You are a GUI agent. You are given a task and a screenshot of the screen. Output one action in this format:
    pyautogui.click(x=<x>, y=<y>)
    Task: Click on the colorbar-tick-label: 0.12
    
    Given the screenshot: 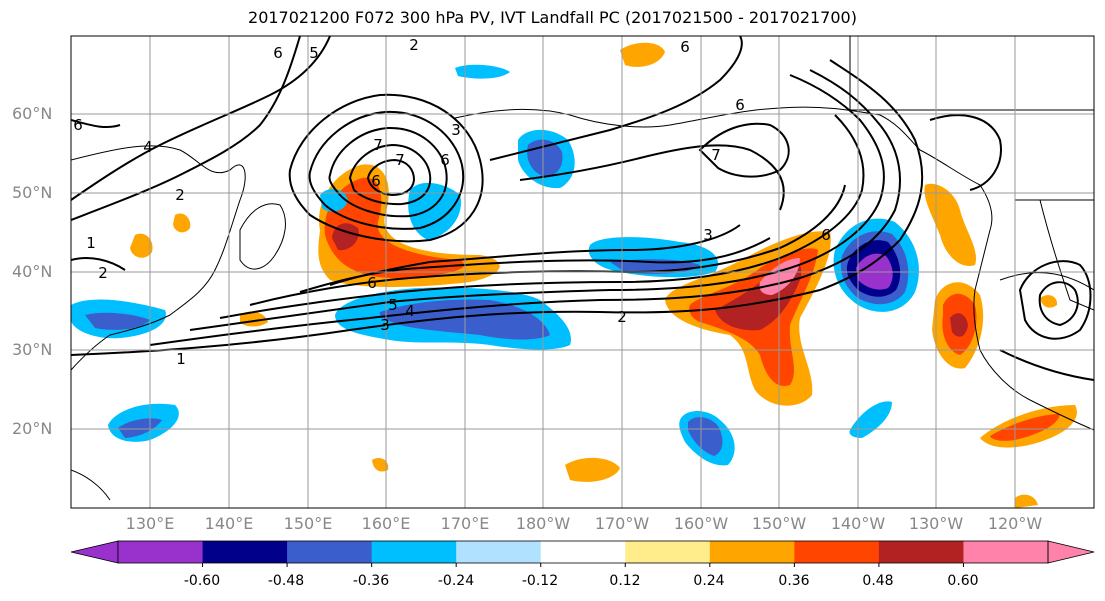 What is the action you would take?
    pyautogui.click(x=625, y=581)
    